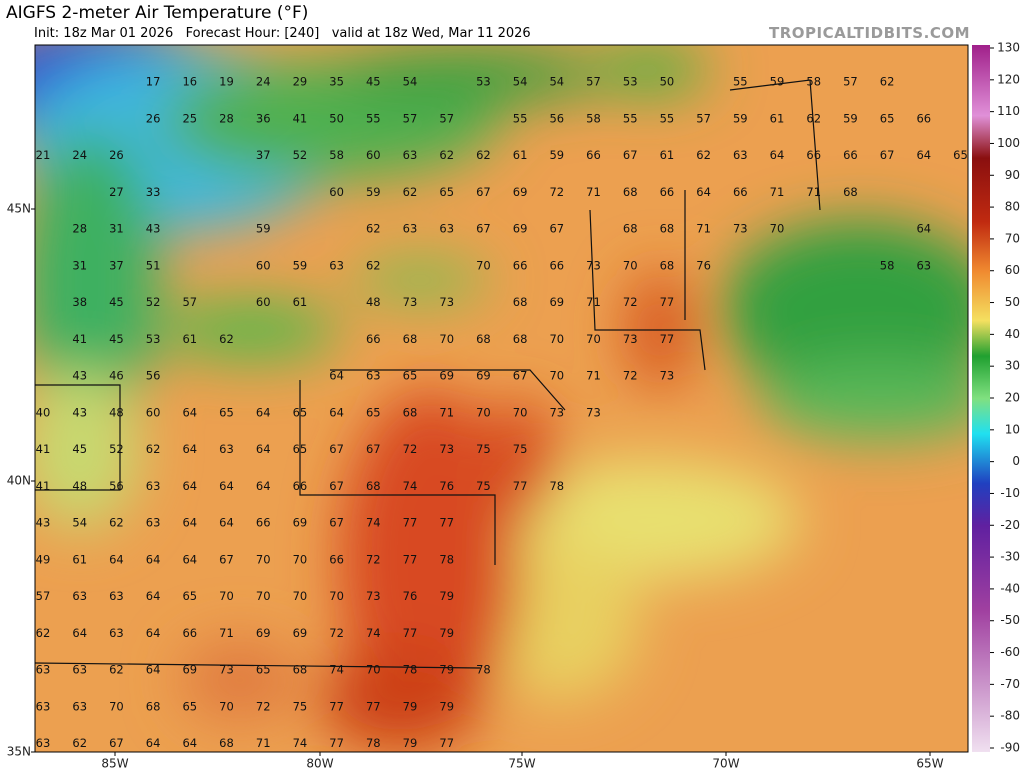 Image resolution: width=1024 pixels, height=772 pixels. I want to click on station-temp: 60, so click(153, 412).